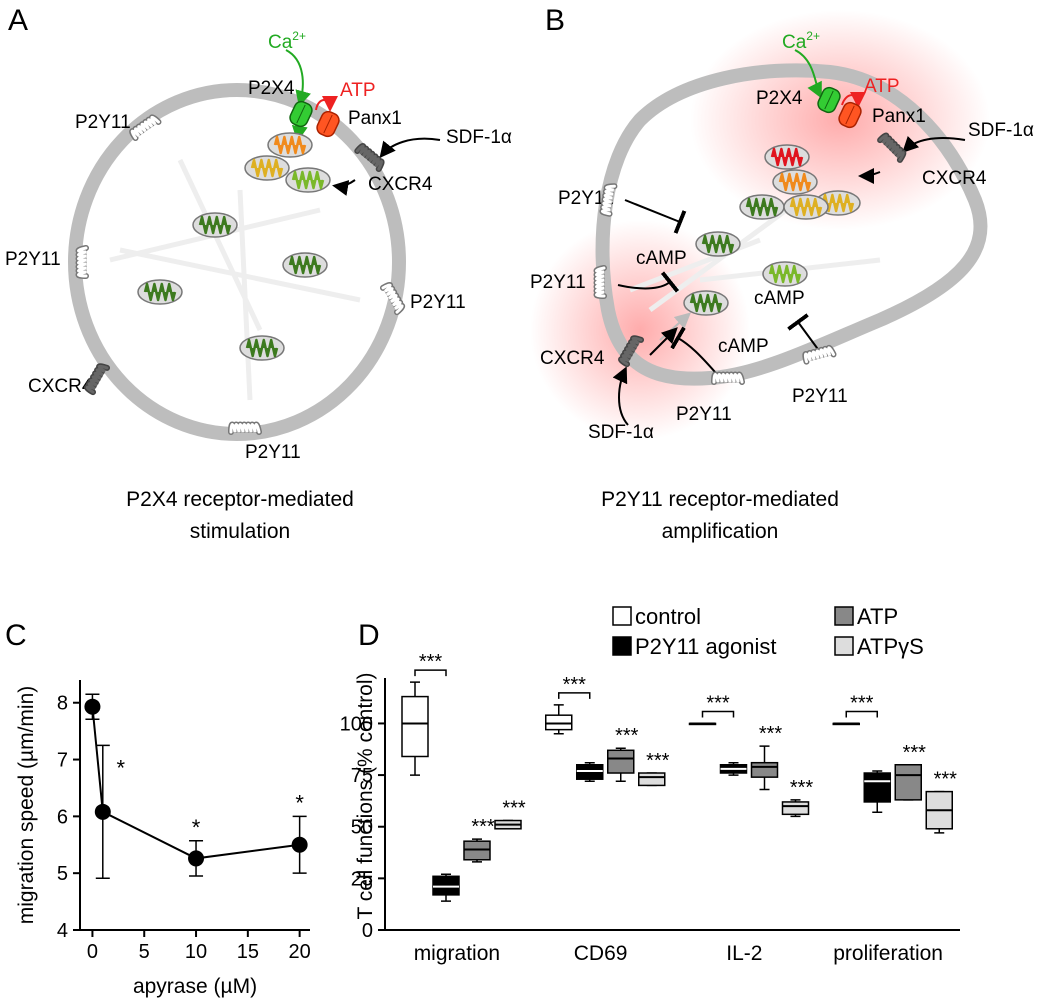 The image size is (1050, 1003). I want to click on y-tick-label: 25, so click(362, 879).